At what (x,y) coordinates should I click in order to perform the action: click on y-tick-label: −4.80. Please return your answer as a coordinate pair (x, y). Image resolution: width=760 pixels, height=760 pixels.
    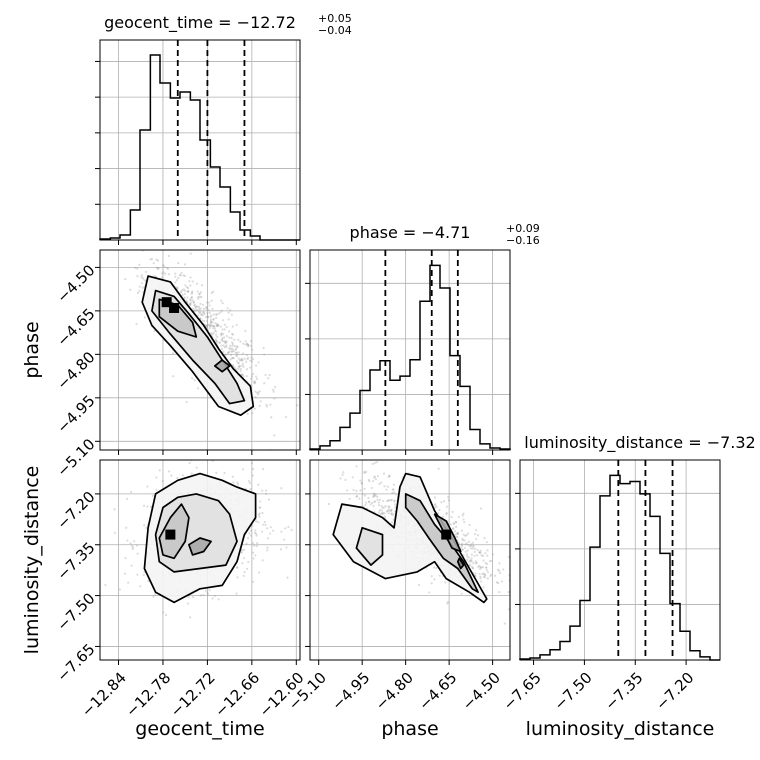
    Looking at the image, I should click on (75, 370).